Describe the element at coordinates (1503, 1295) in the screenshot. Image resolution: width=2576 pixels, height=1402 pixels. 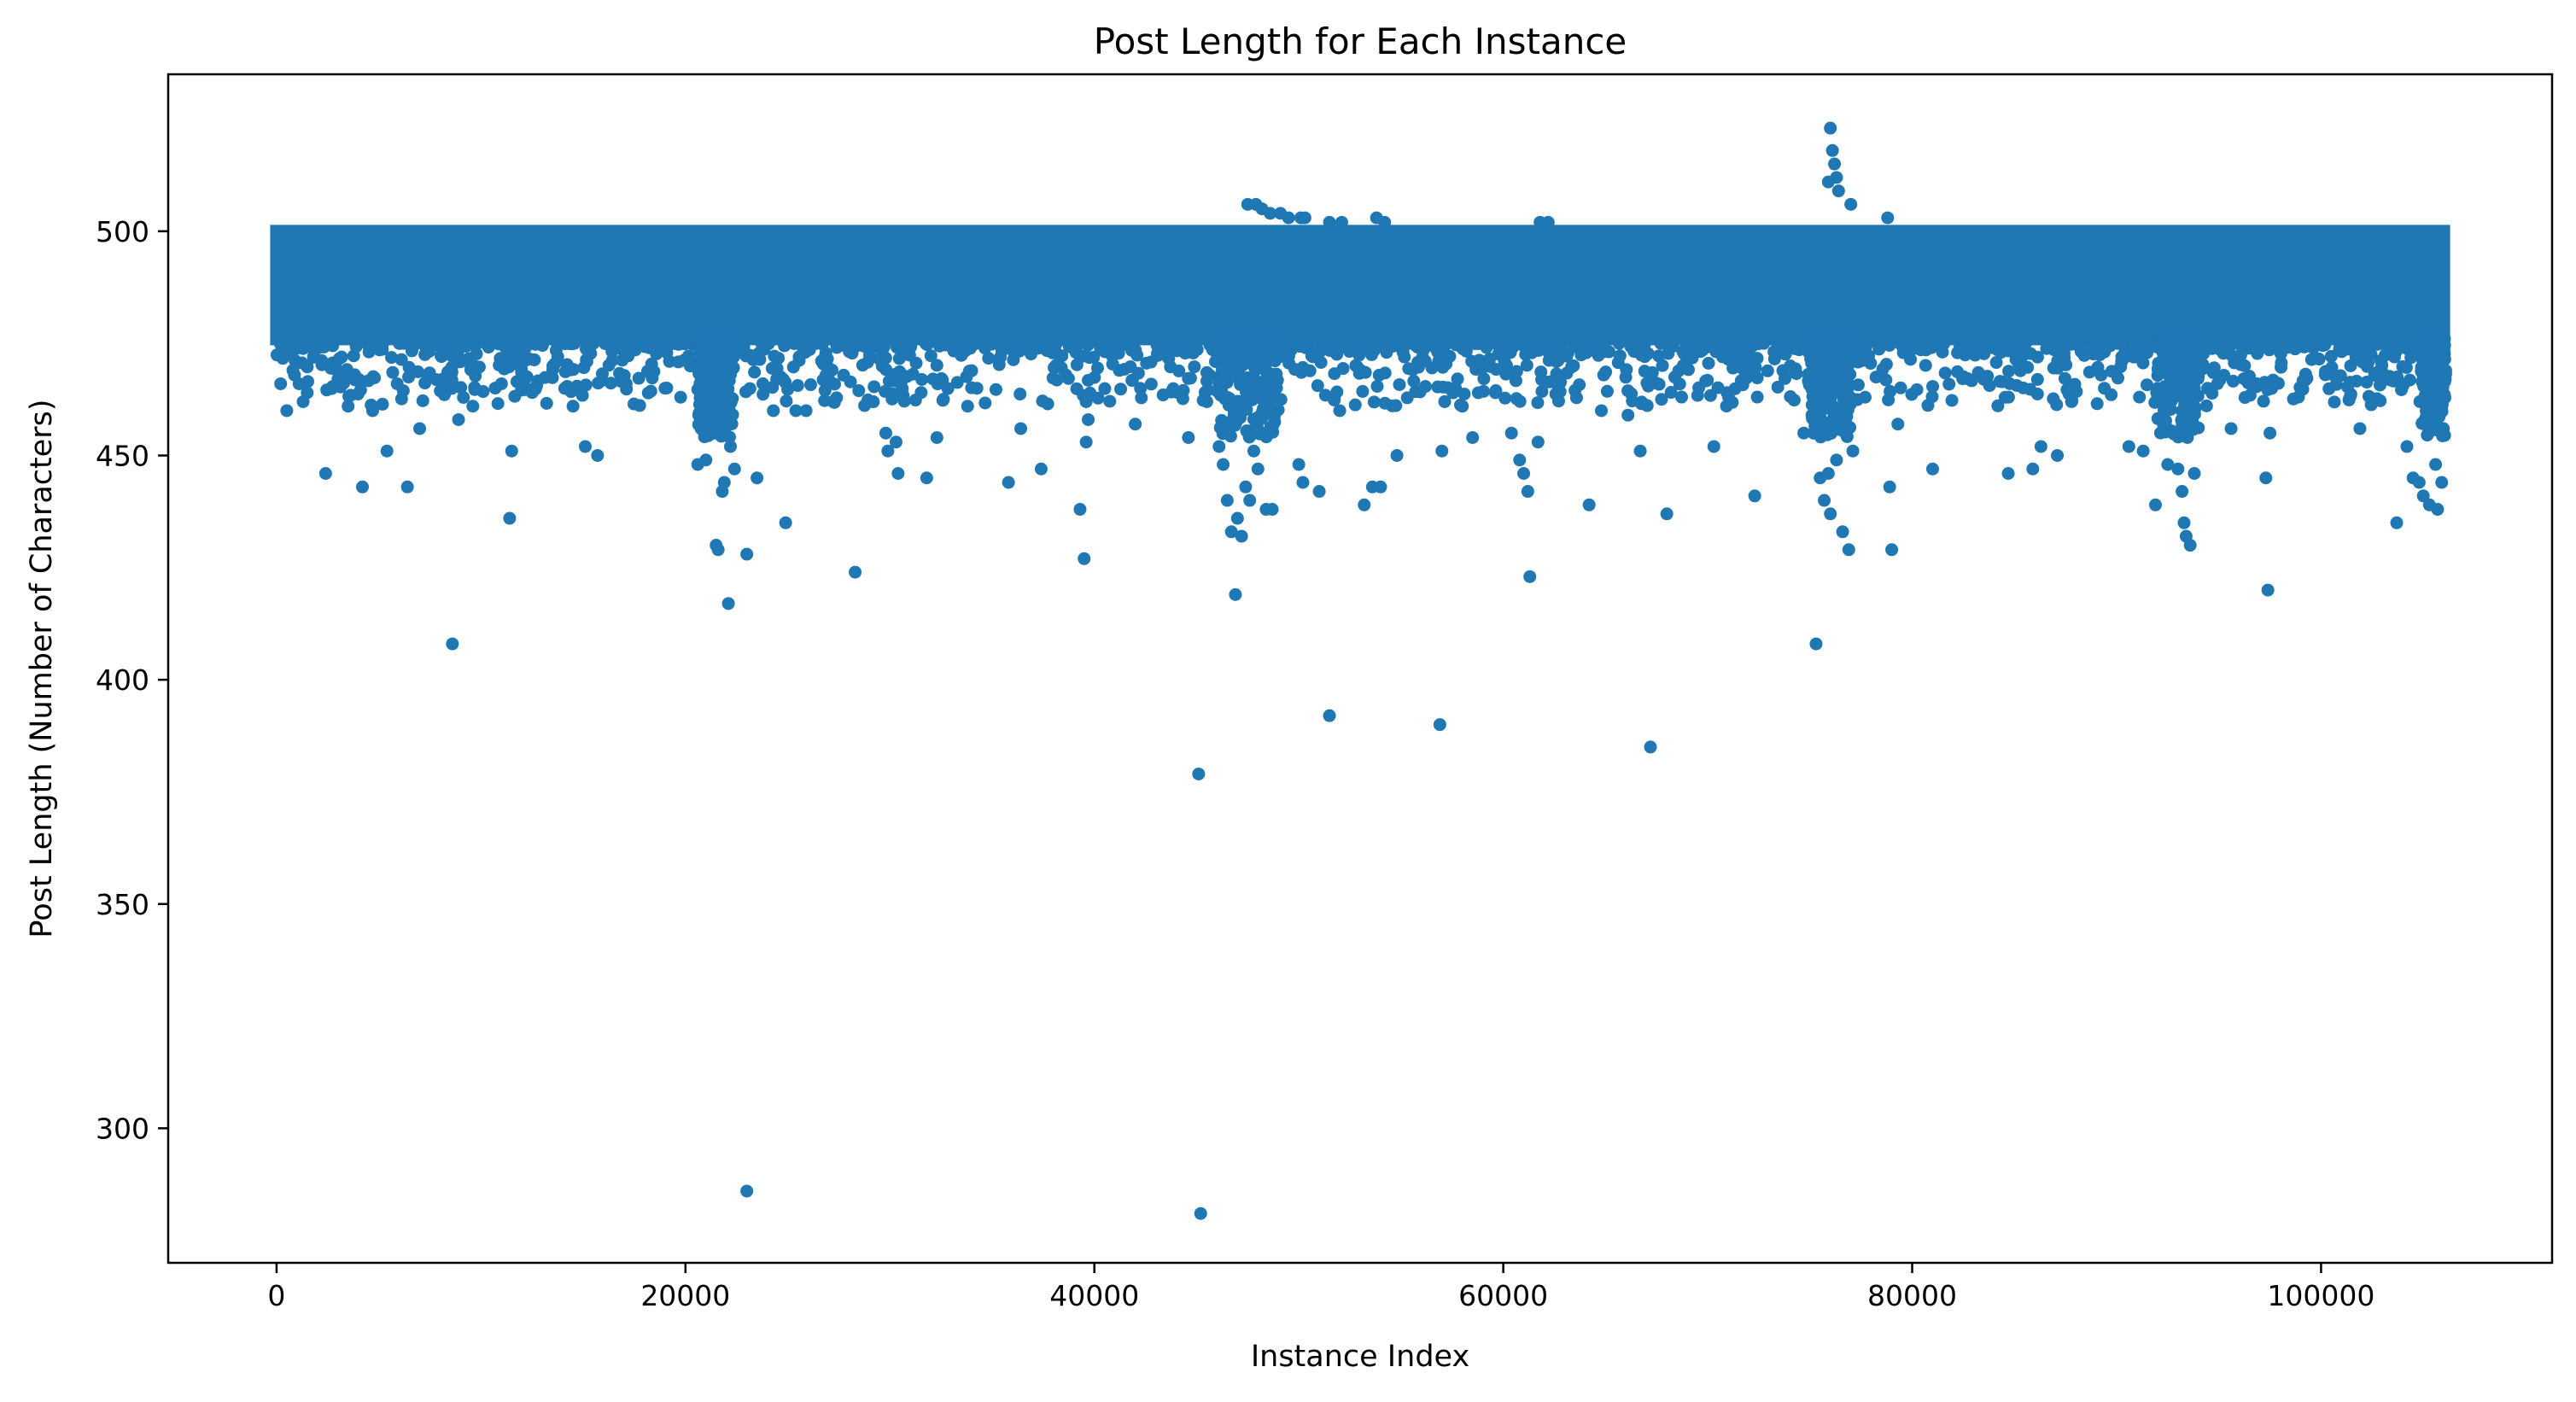
I see `x-tick-label: 60000` at that location.